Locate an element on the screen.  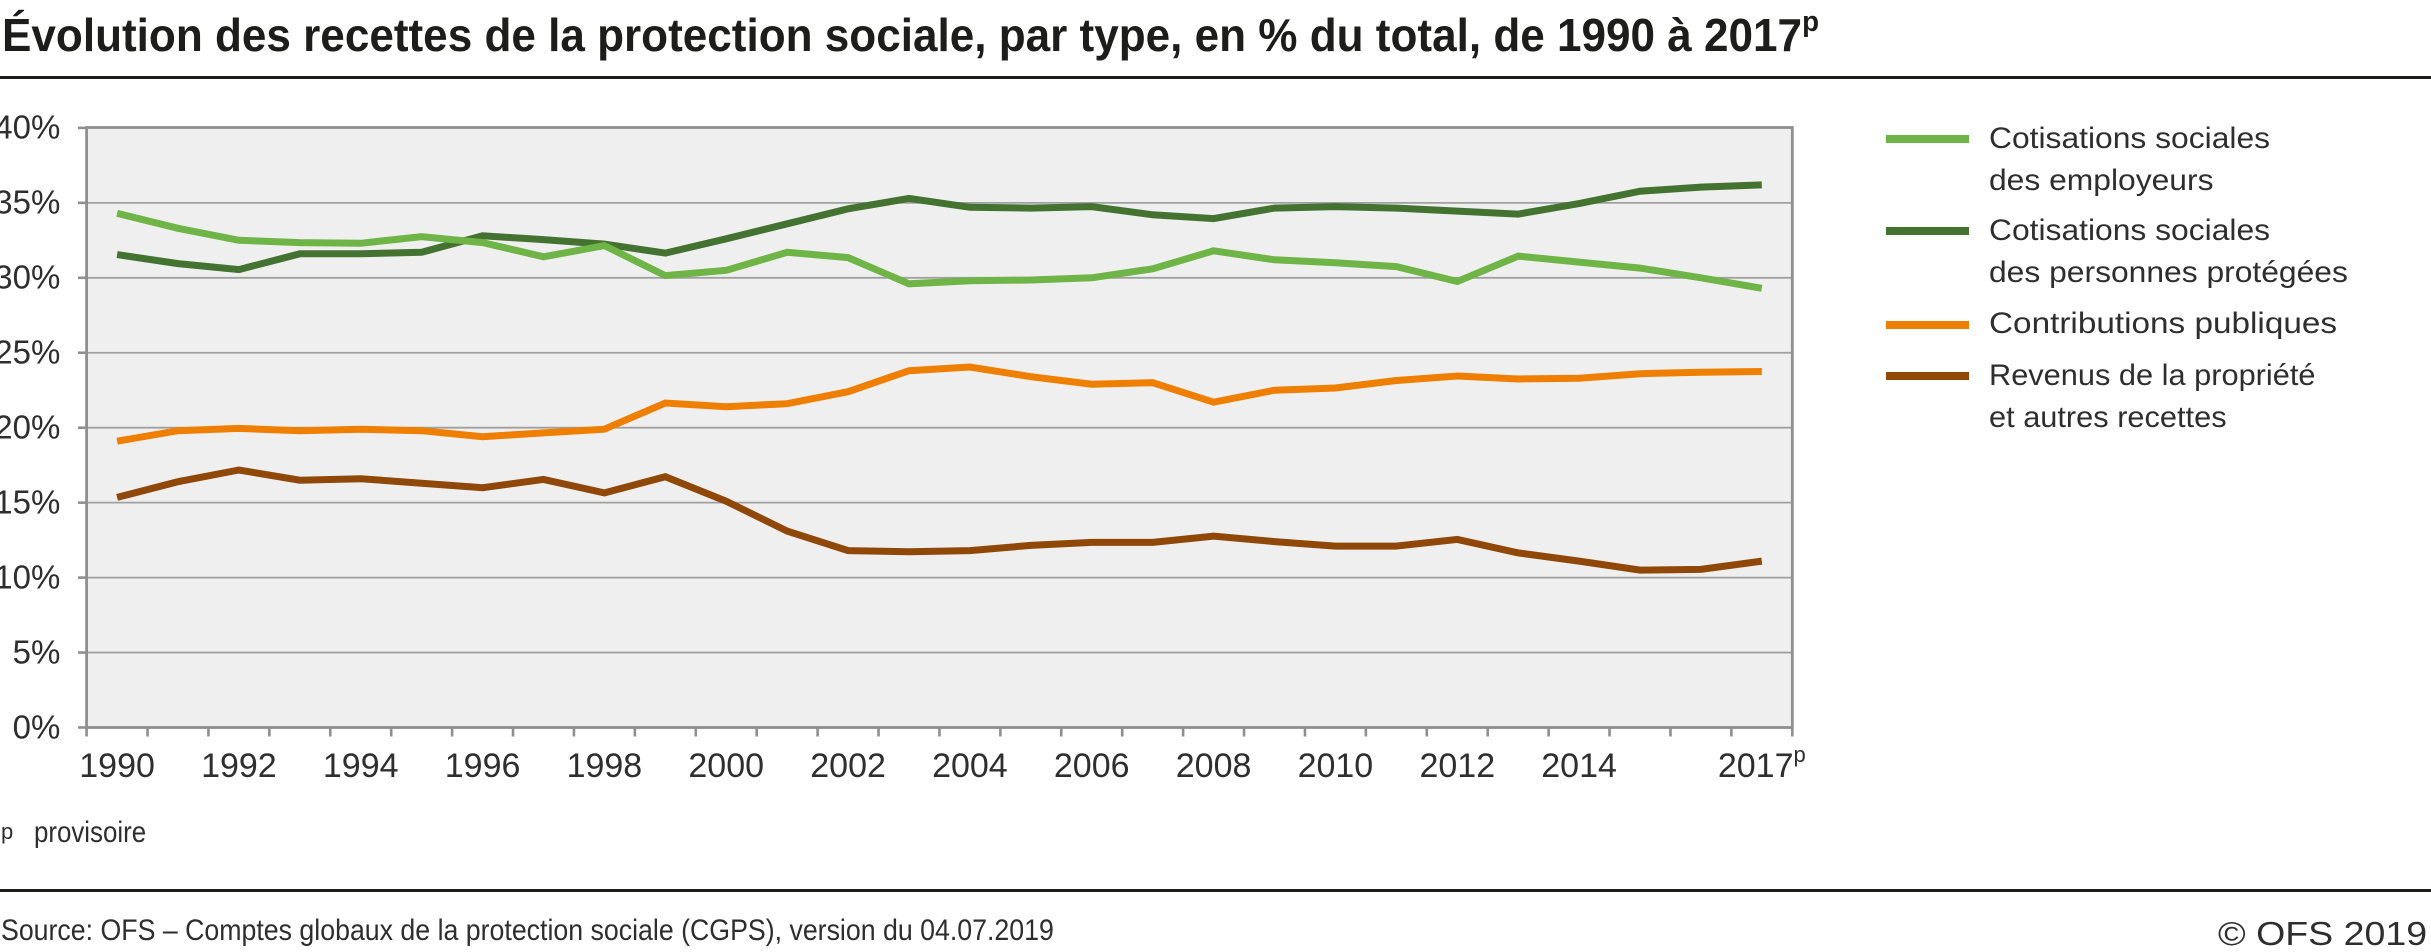
svg-text: 0% is located at coordinates (37, 726).